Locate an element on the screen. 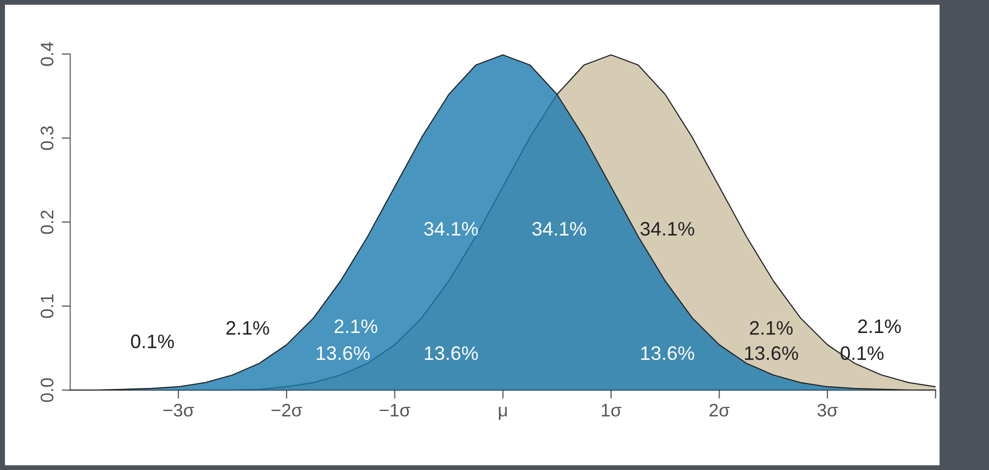 This screenshot has width=989, height=470. x-tick-label: 2σ is located at coordinates (720, 410).